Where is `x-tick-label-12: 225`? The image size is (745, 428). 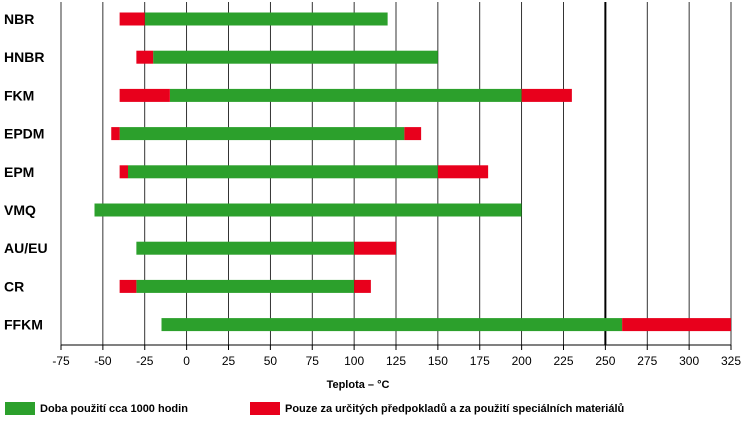 x-tick-label-12: 225 is located at coordinates (563, 361).